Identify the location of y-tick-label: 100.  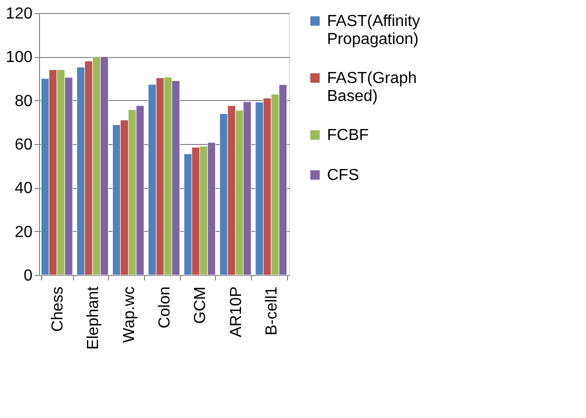
(19, 57).